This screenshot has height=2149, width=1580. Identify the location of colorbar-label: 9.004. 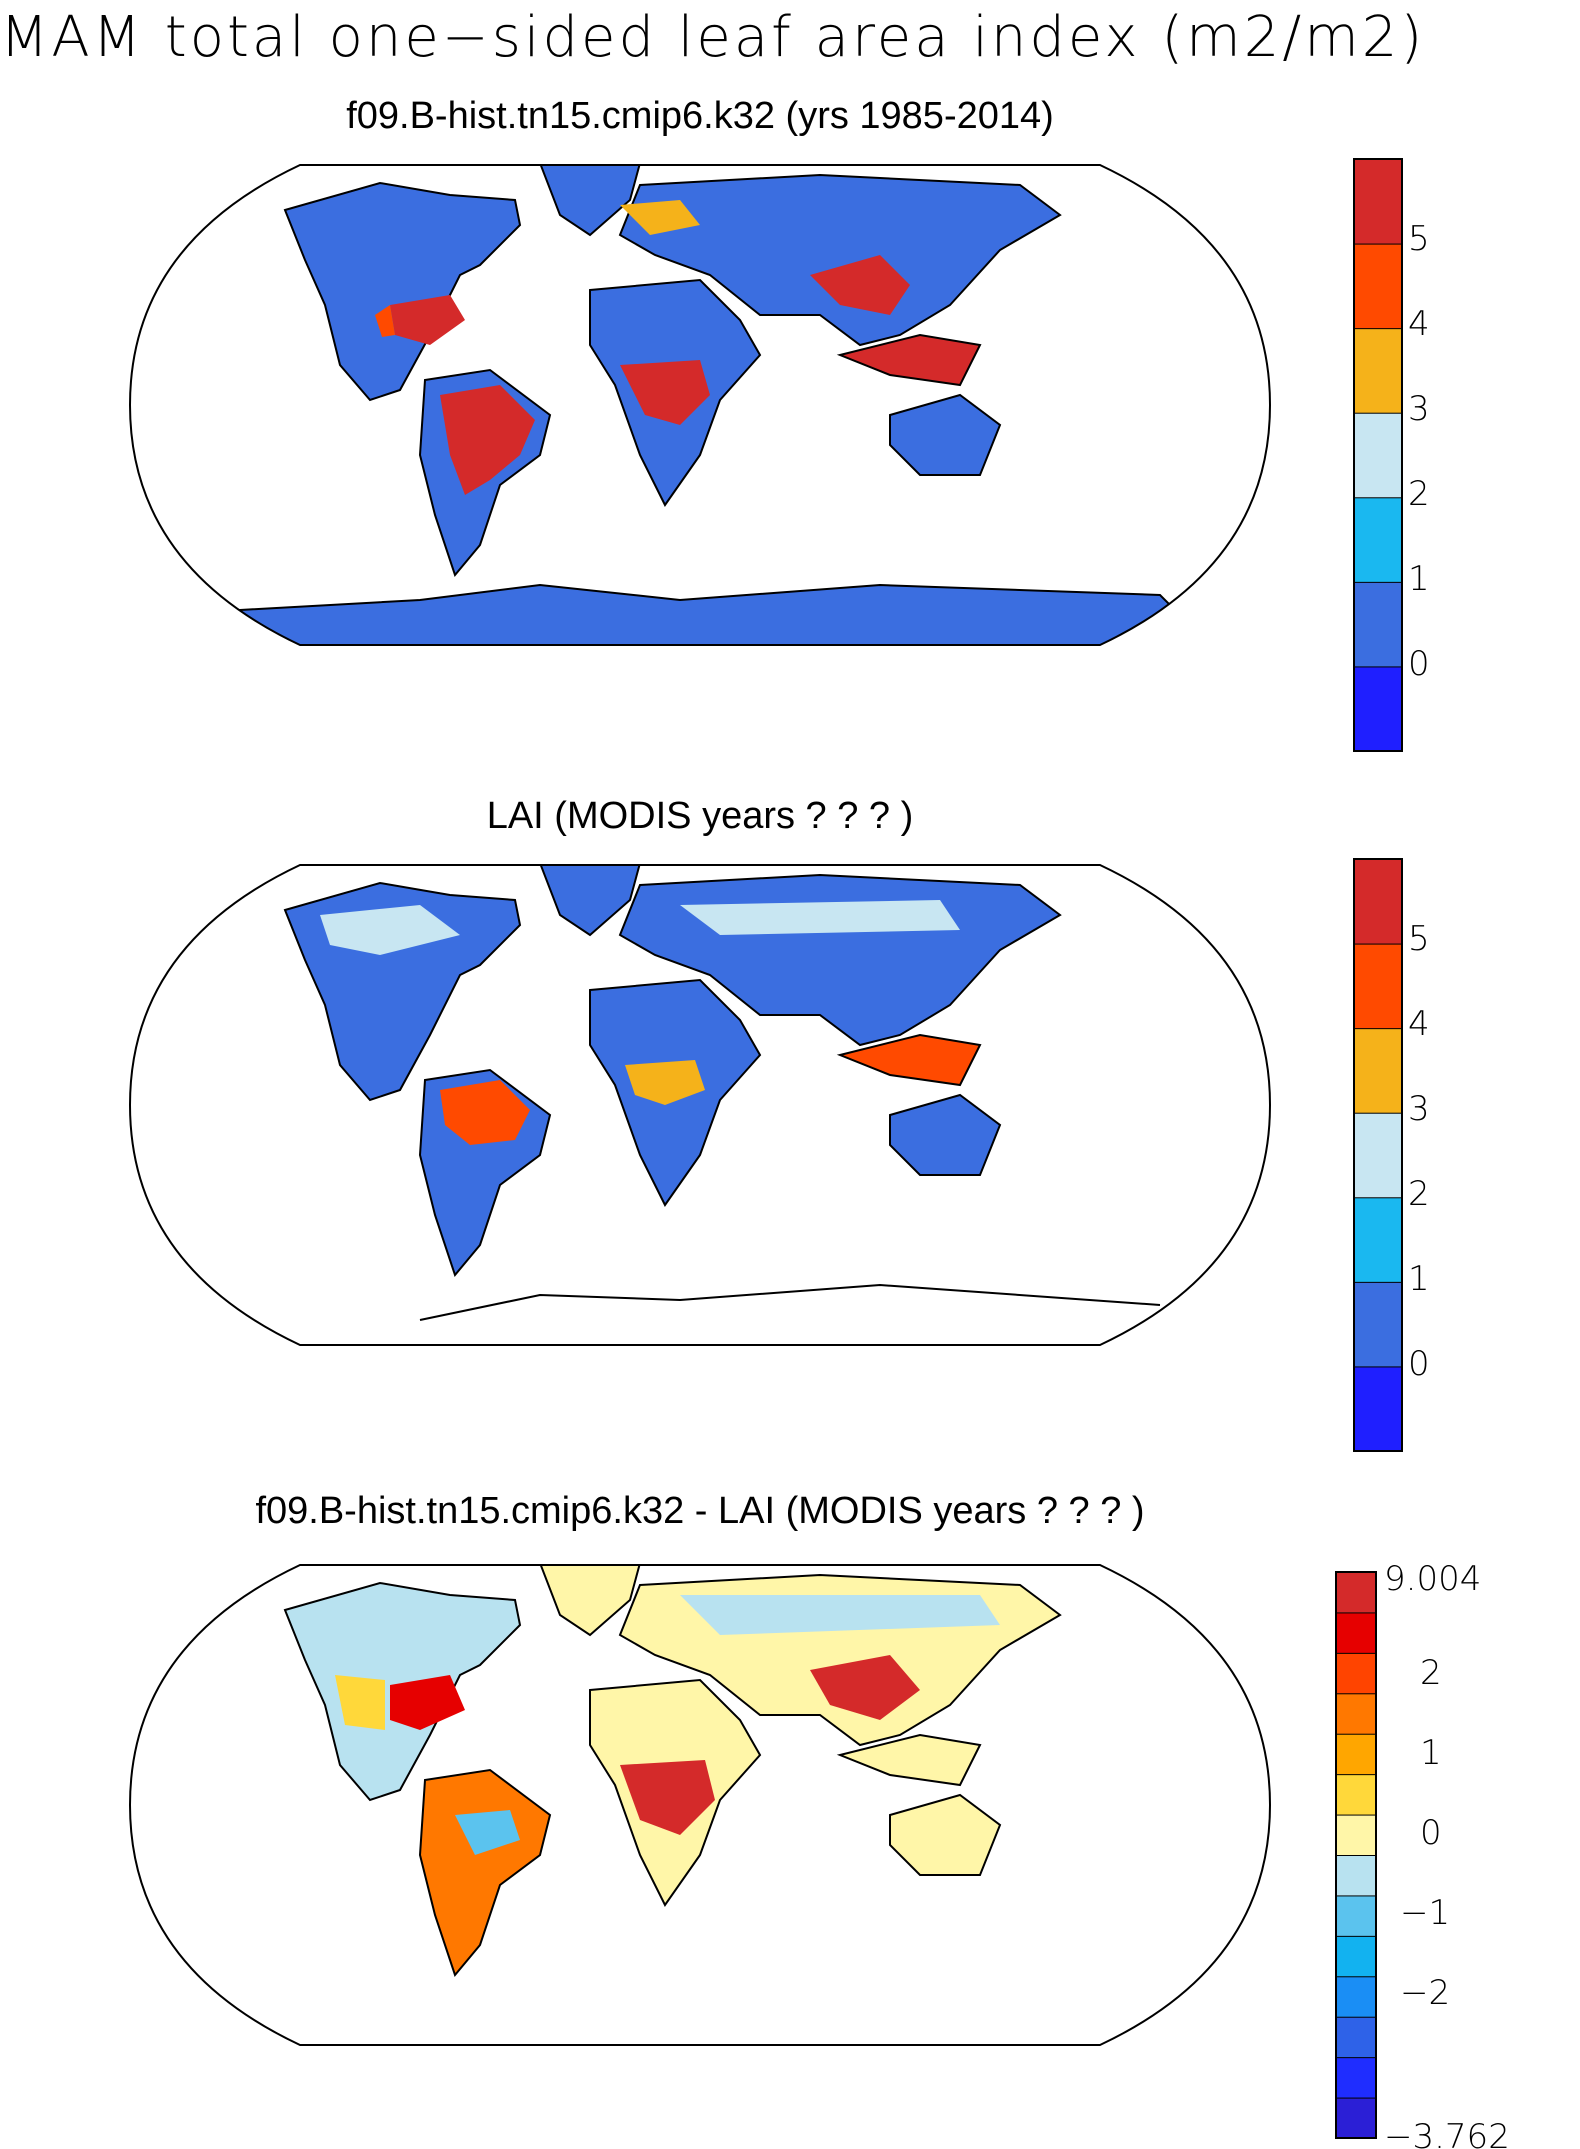
(1432, 1579).